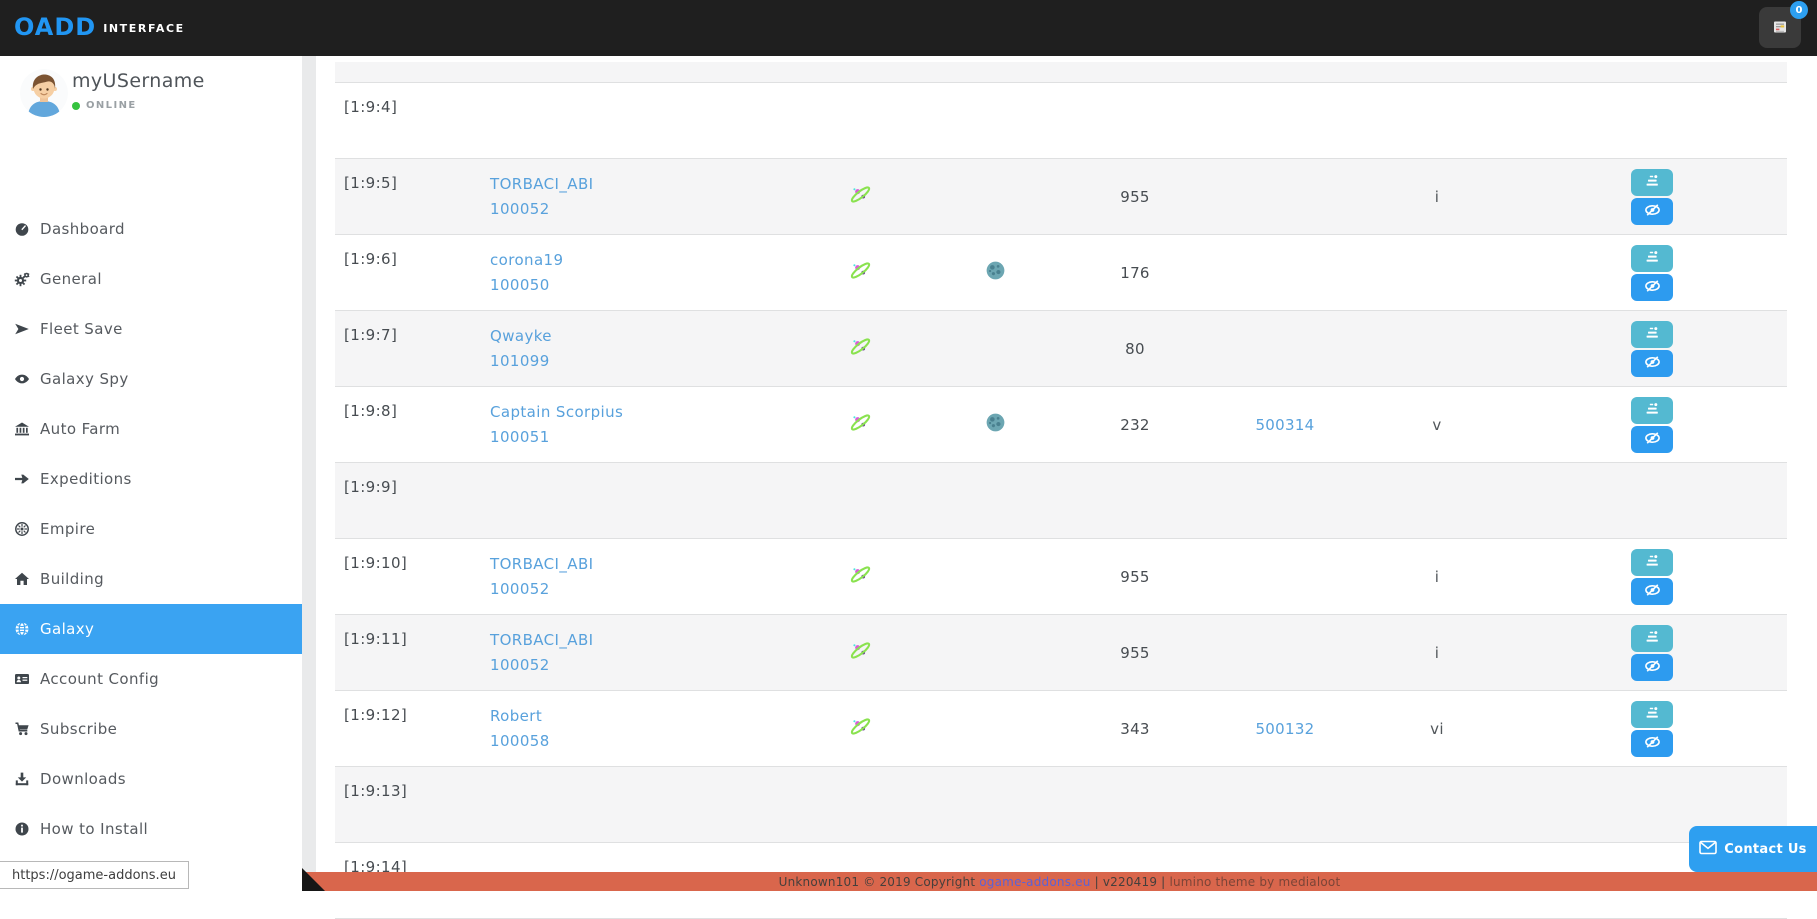  Describe the element at coordinates (1135, 348) in the screenshot. I see `activity-value: 80` at that location.